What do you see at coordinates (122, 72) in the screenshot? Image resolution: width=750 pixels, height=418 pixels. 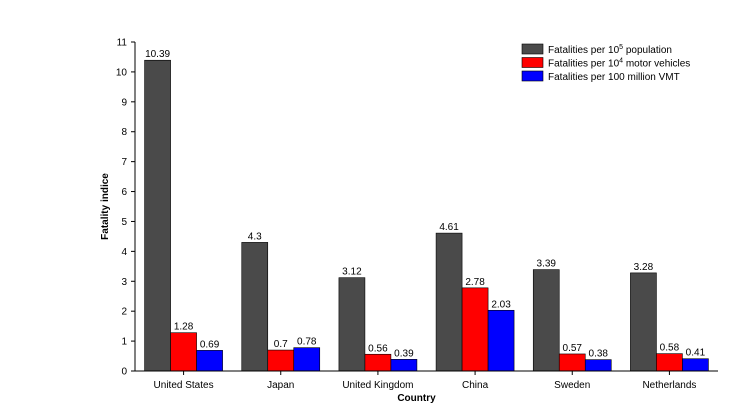 I see `y-tick-label: 10` at bounding box center [122, 72].